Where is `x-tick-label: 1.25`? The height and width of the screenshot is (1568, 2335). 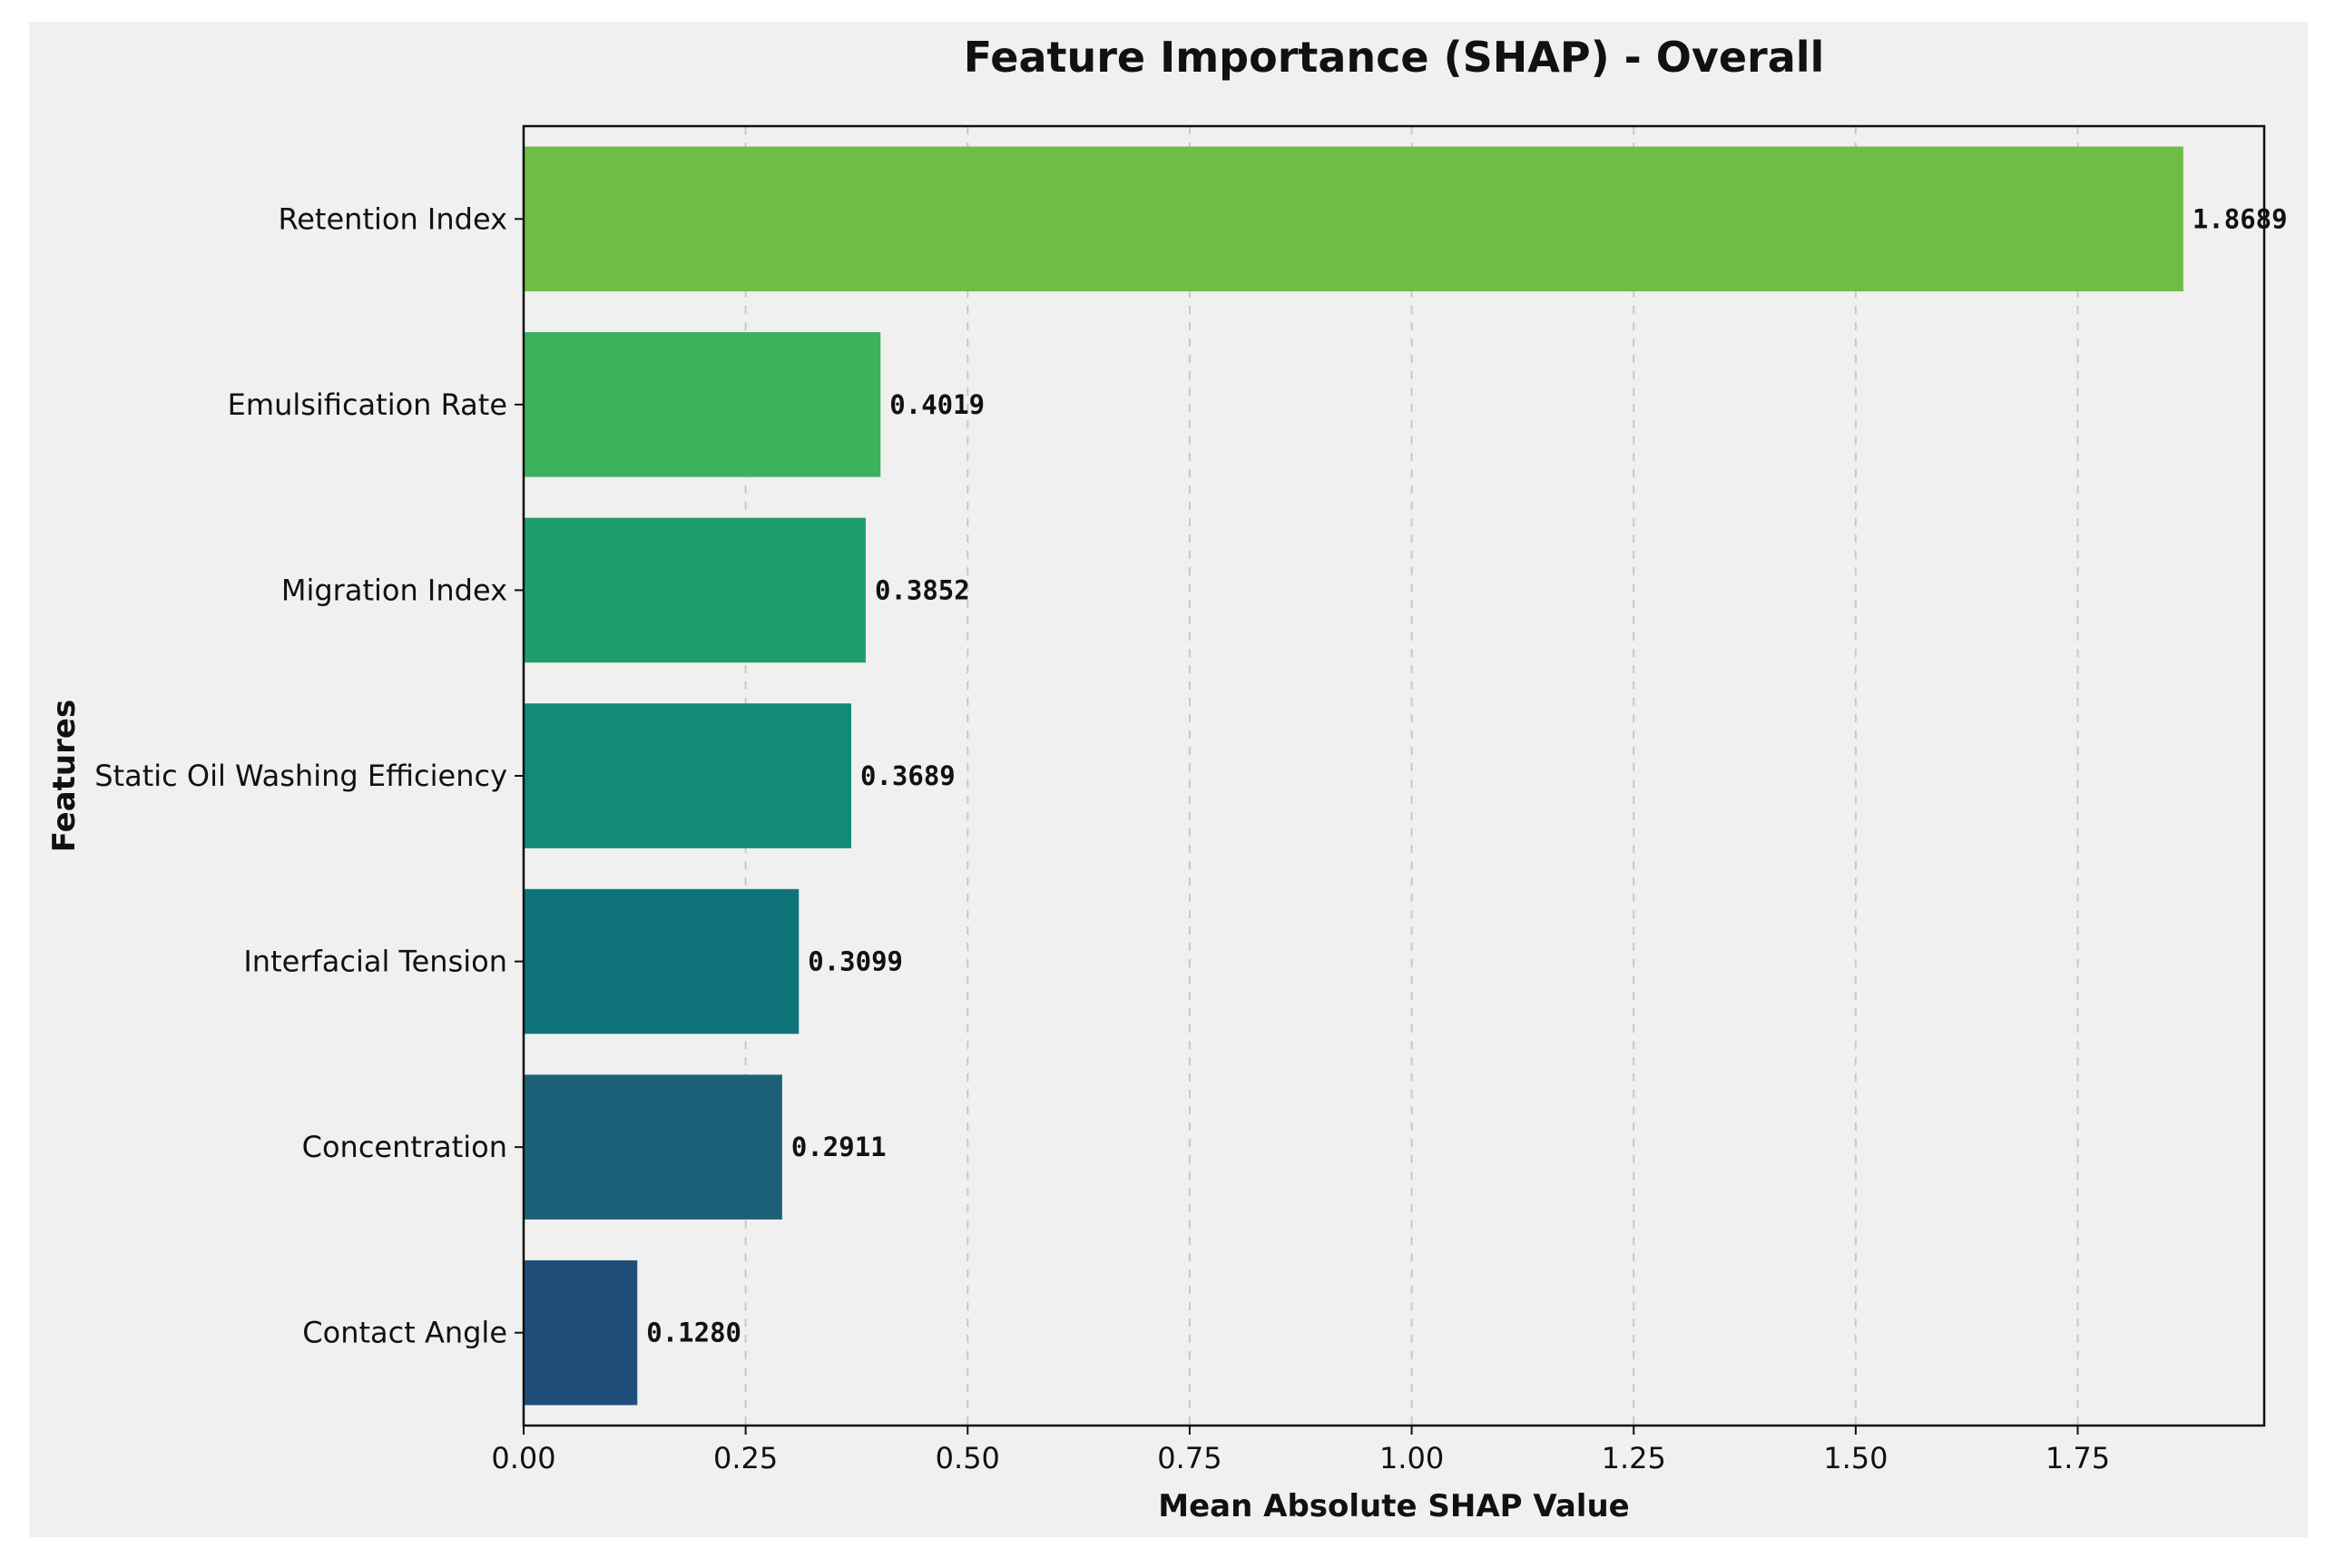 x-tick-label: 1.25 is located at coordinates (1634, 1458).